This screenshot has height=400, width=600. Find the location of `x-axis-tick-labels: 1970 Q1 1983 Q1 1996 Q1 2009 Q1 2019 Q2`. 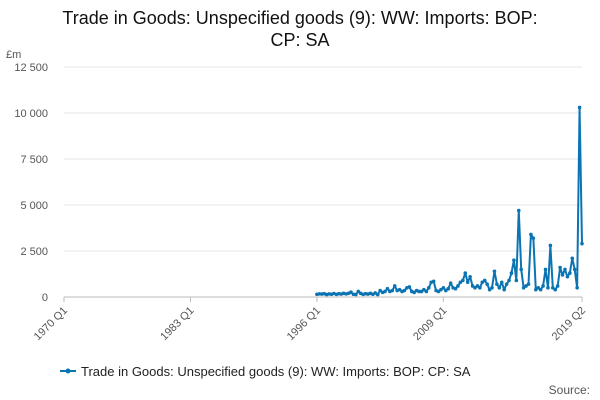

x-axis-tick-labels: 1970 Q1 1983 Q1 1996 Q1 2009 Q1 2019 Q2 is located at coordinates (310, 324).